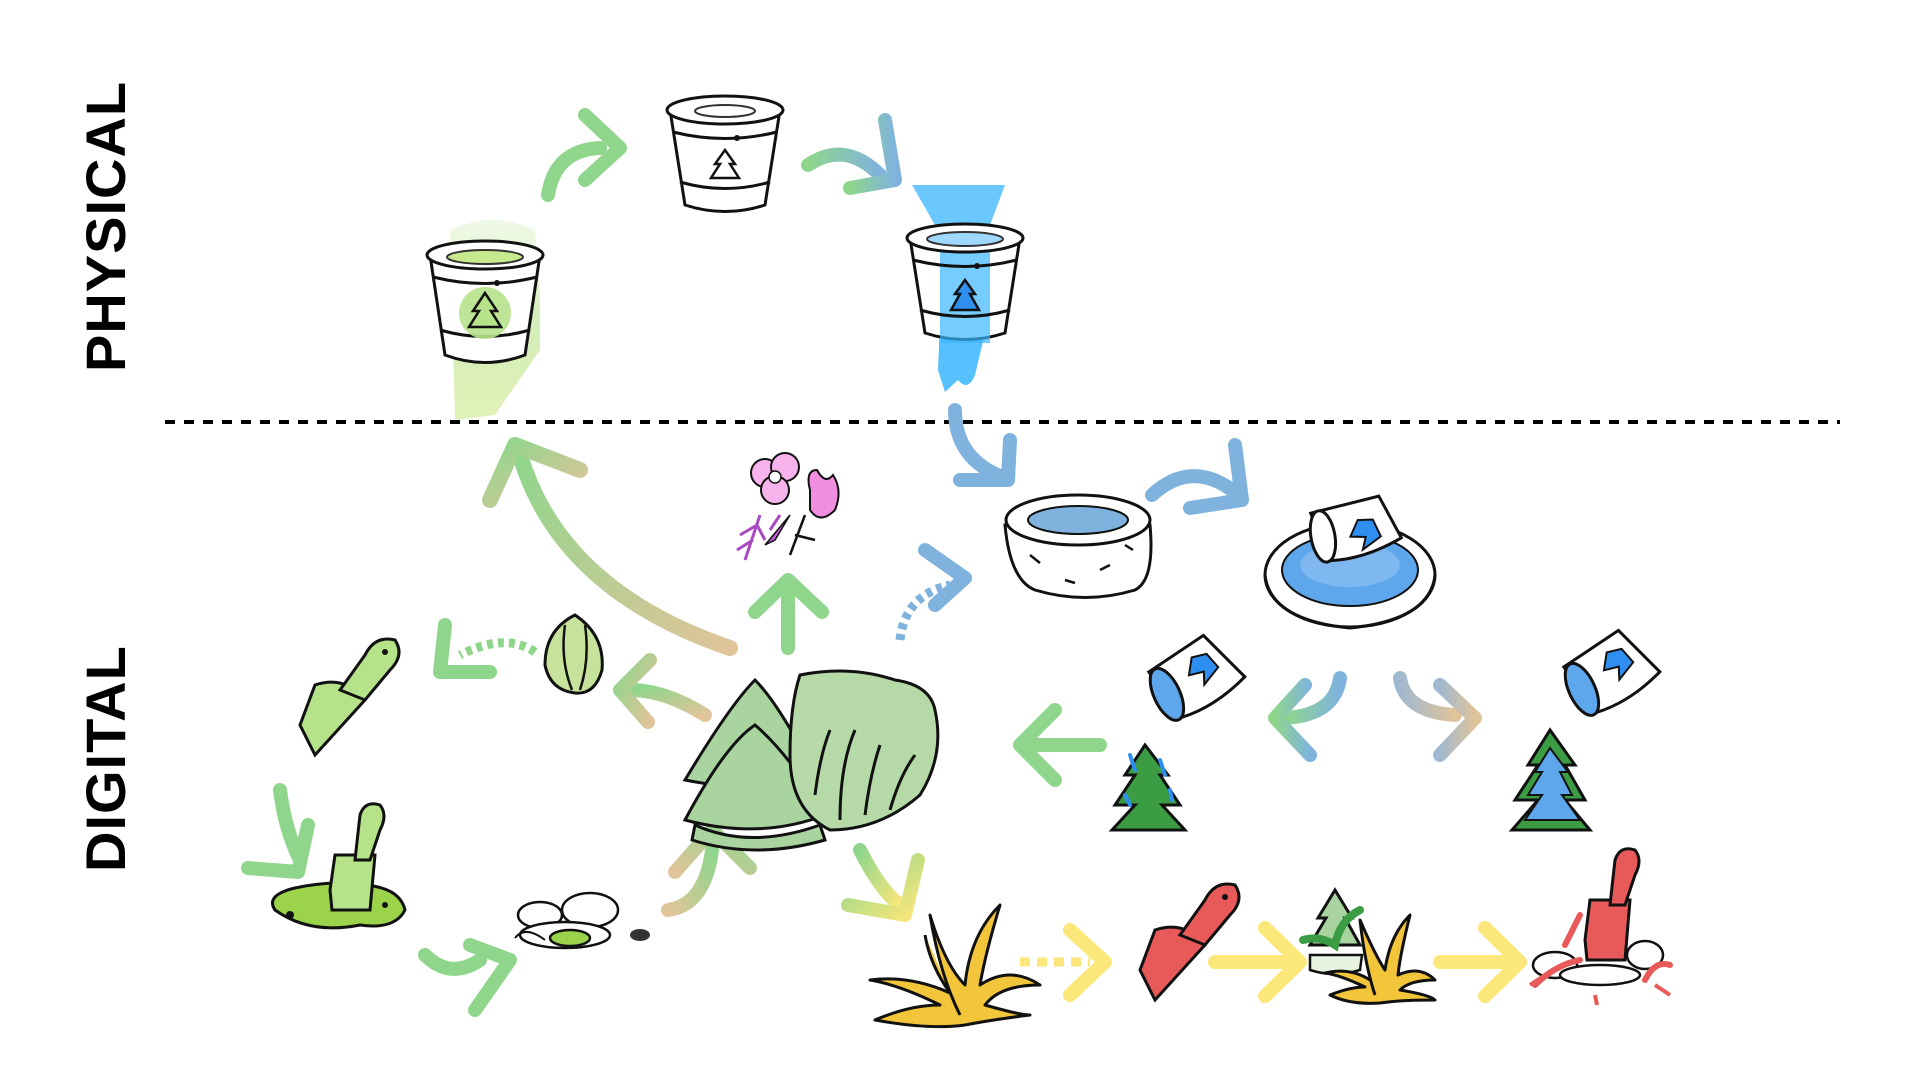  What do you see at coordinates (1078, 546) in the screenshot?
I see `well-icon` at bounding box center [1078, 546].